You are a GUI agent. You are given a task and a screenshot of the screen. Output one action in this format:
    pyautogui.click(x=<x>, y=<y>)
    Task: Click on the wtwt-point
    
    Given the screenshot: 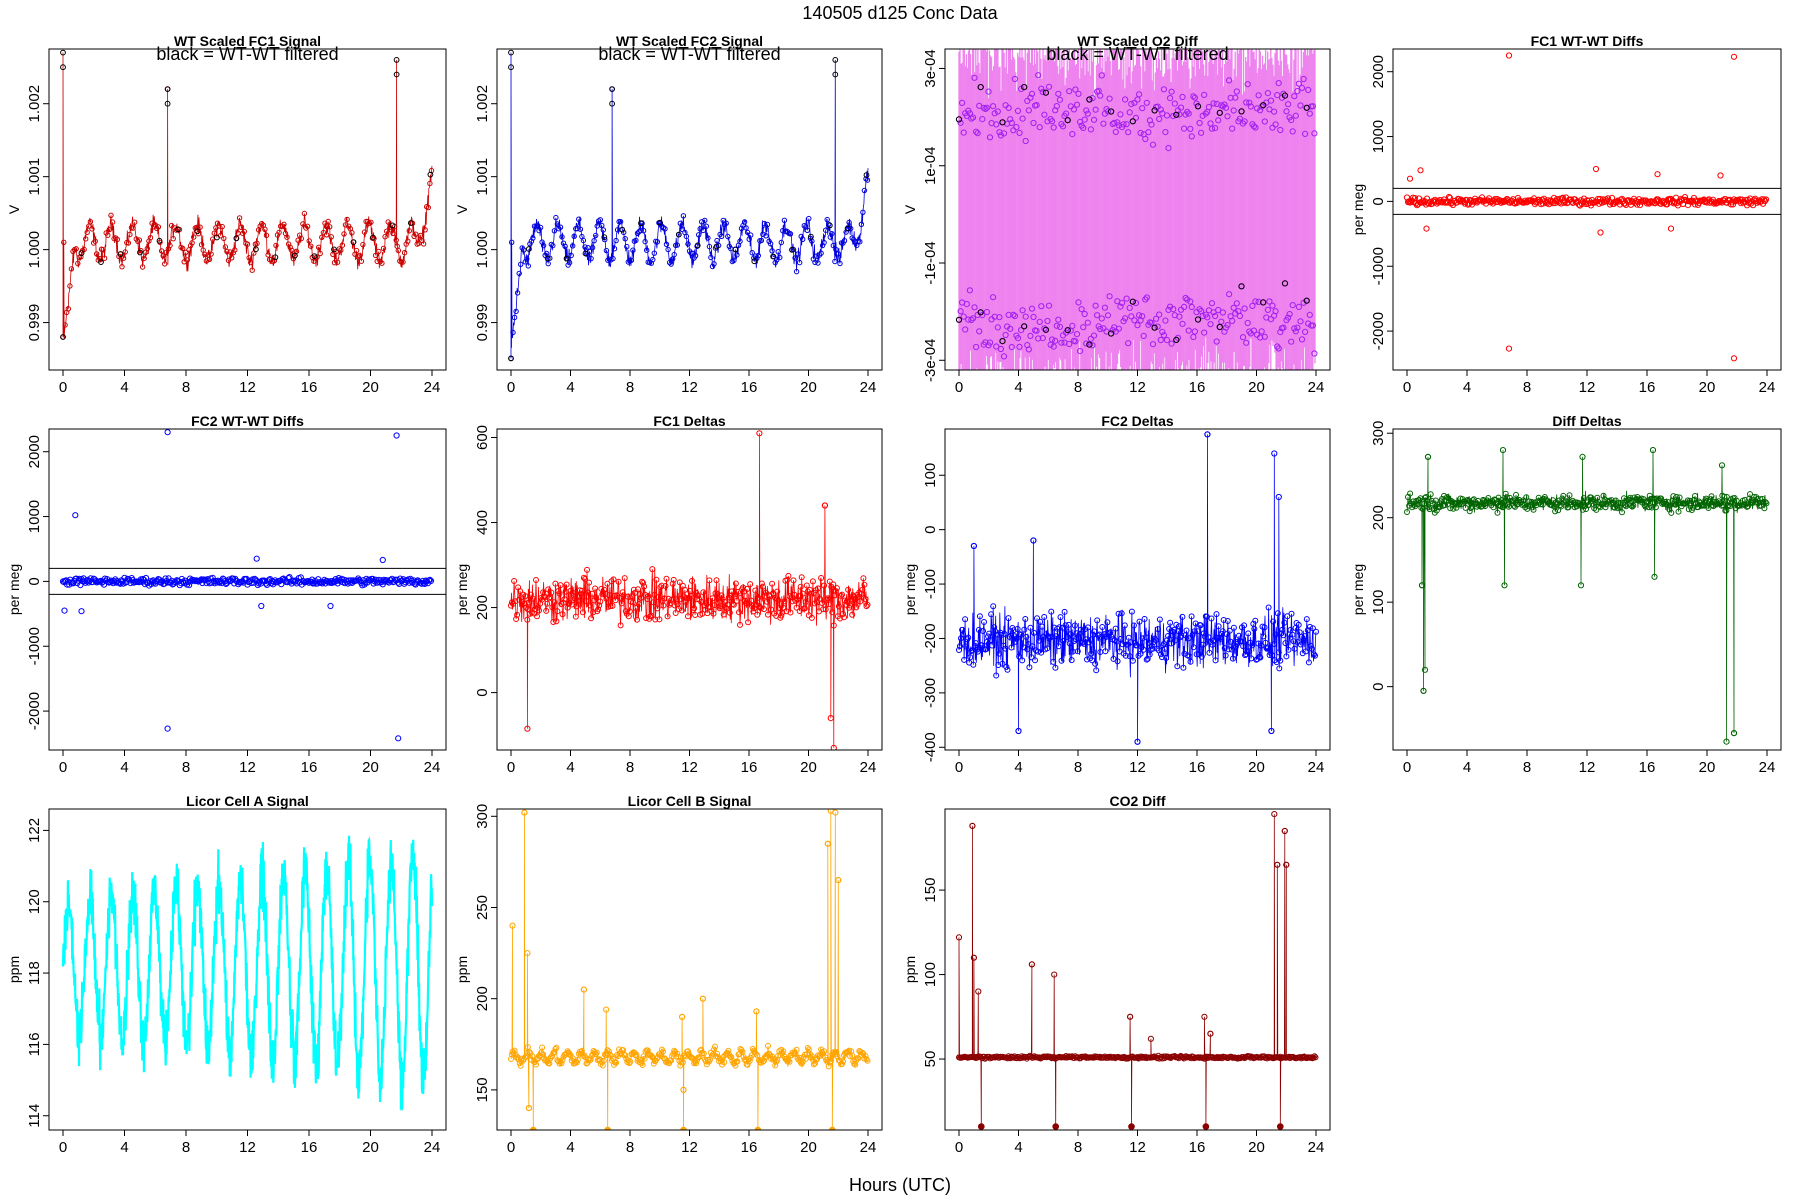 What is the action you would take?
    pyautogui.click(x=1564, y=202)
    